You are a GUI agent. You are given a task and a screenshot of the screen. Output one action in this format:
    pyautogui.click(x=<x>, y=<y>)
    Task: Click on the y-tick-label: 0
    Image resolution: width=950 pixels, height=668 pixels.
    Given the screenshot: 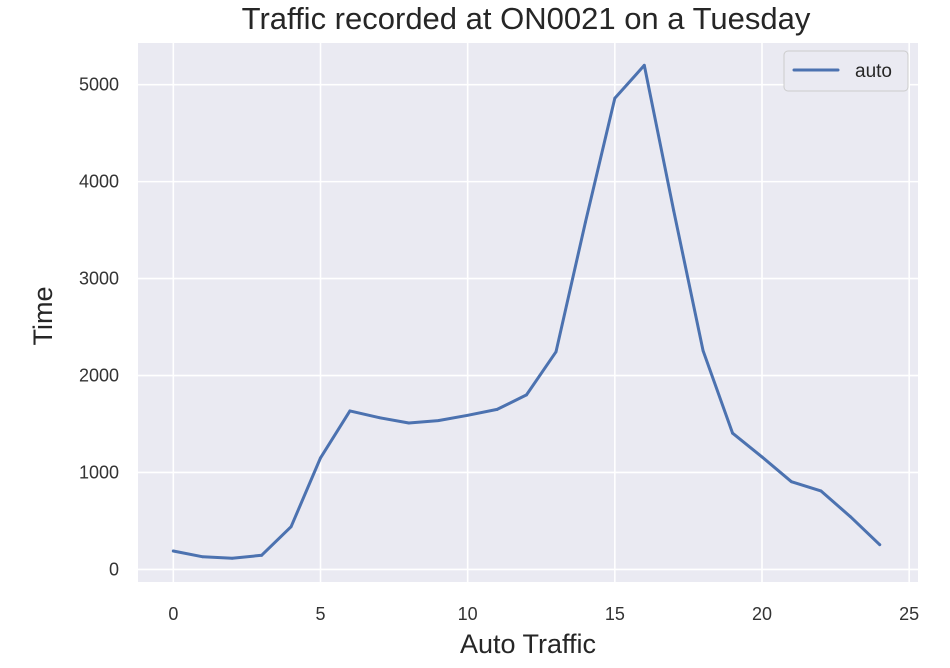 What is the action you would take?
    pyautogui.click(x=114, y=569)
    